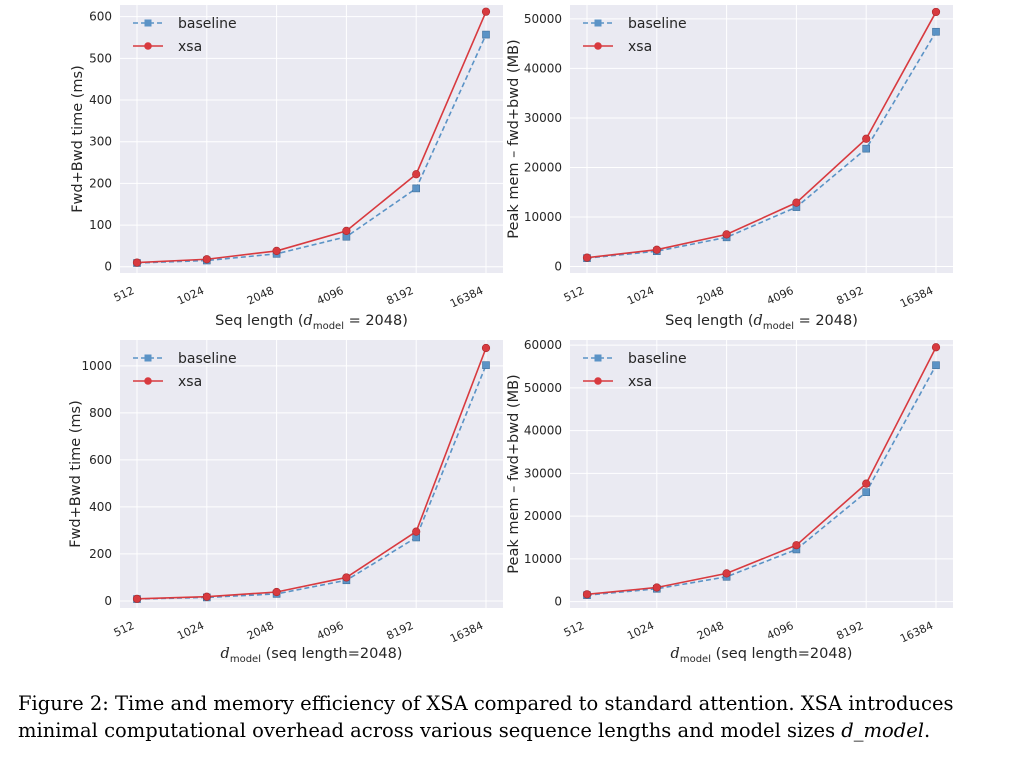  Describe the element at coordinates (259, 321) in the screenshot. I see `x-axis-title-pre: Seq length (` at that location.